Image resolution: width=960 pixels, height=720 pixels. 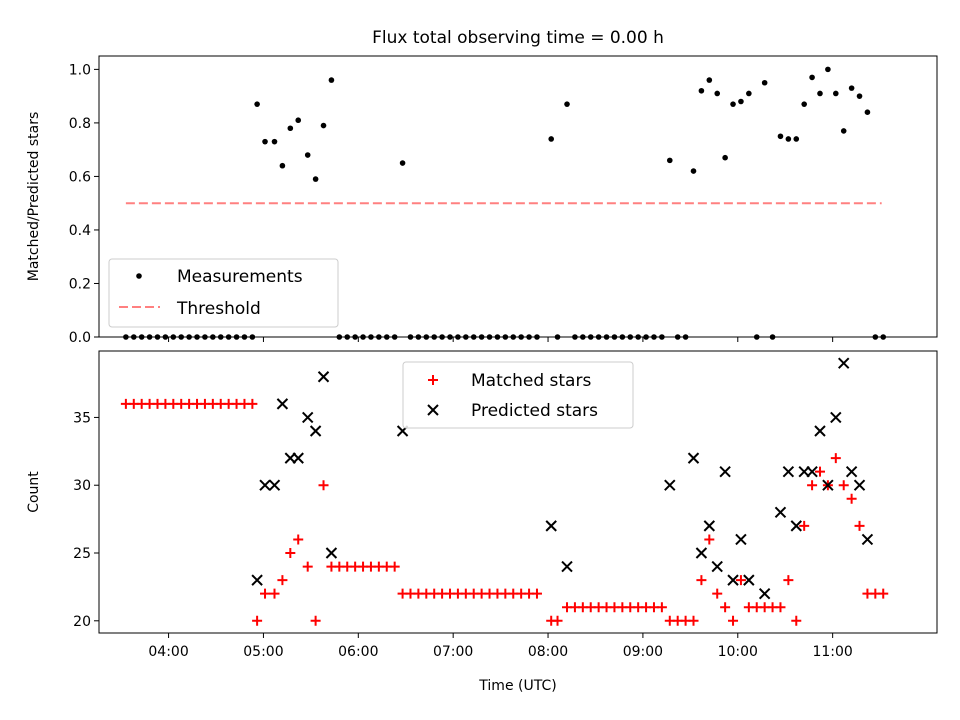 I want to click on legend-threshold-label: Threshold, so click(x=218, y=309).